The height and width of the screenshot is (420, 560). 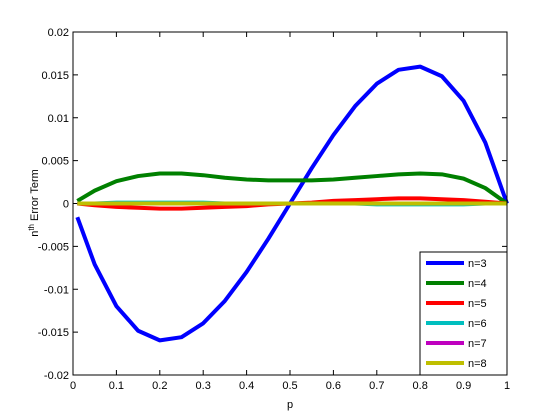 What do you see at coordinates (463, 313) in the screenshot?
I see `legend-box` at bounding box center [463, 313].